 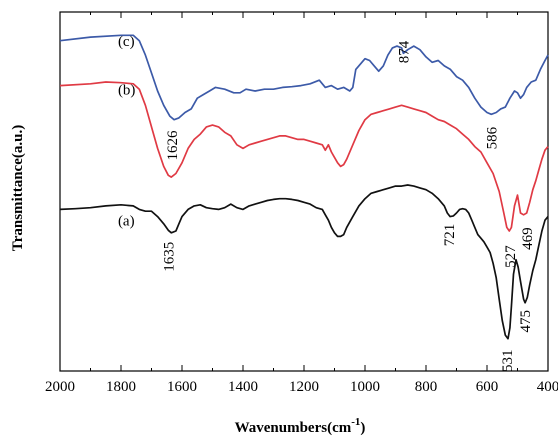 What do you see at coordinates (528, 238) in the screenshot?
I see `peak-label: 469` at bounding box center [528, 238].